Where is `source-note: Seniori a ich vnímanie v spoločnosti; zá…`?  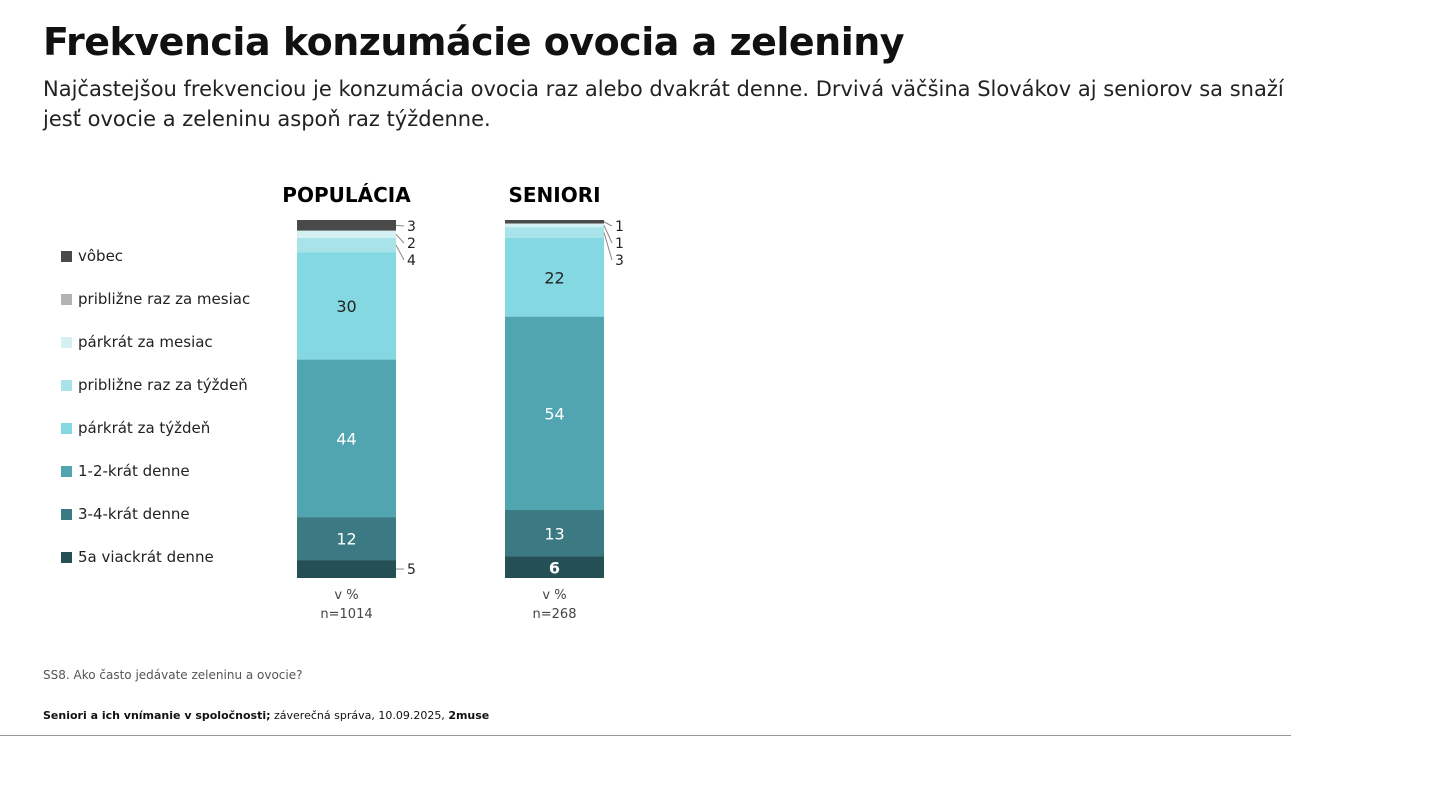
source-note: Seniori a ich vnímanie v spoločnosti; zá… is located at coordinates (266, 715).